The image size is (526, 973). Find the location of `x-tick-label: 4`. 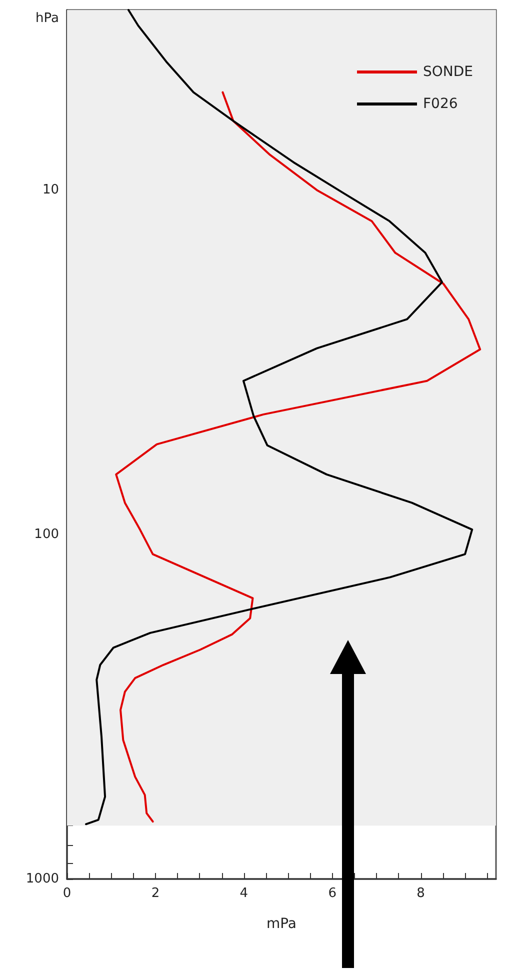

x-tick-label: 4 is located at coordinates (244, 893).